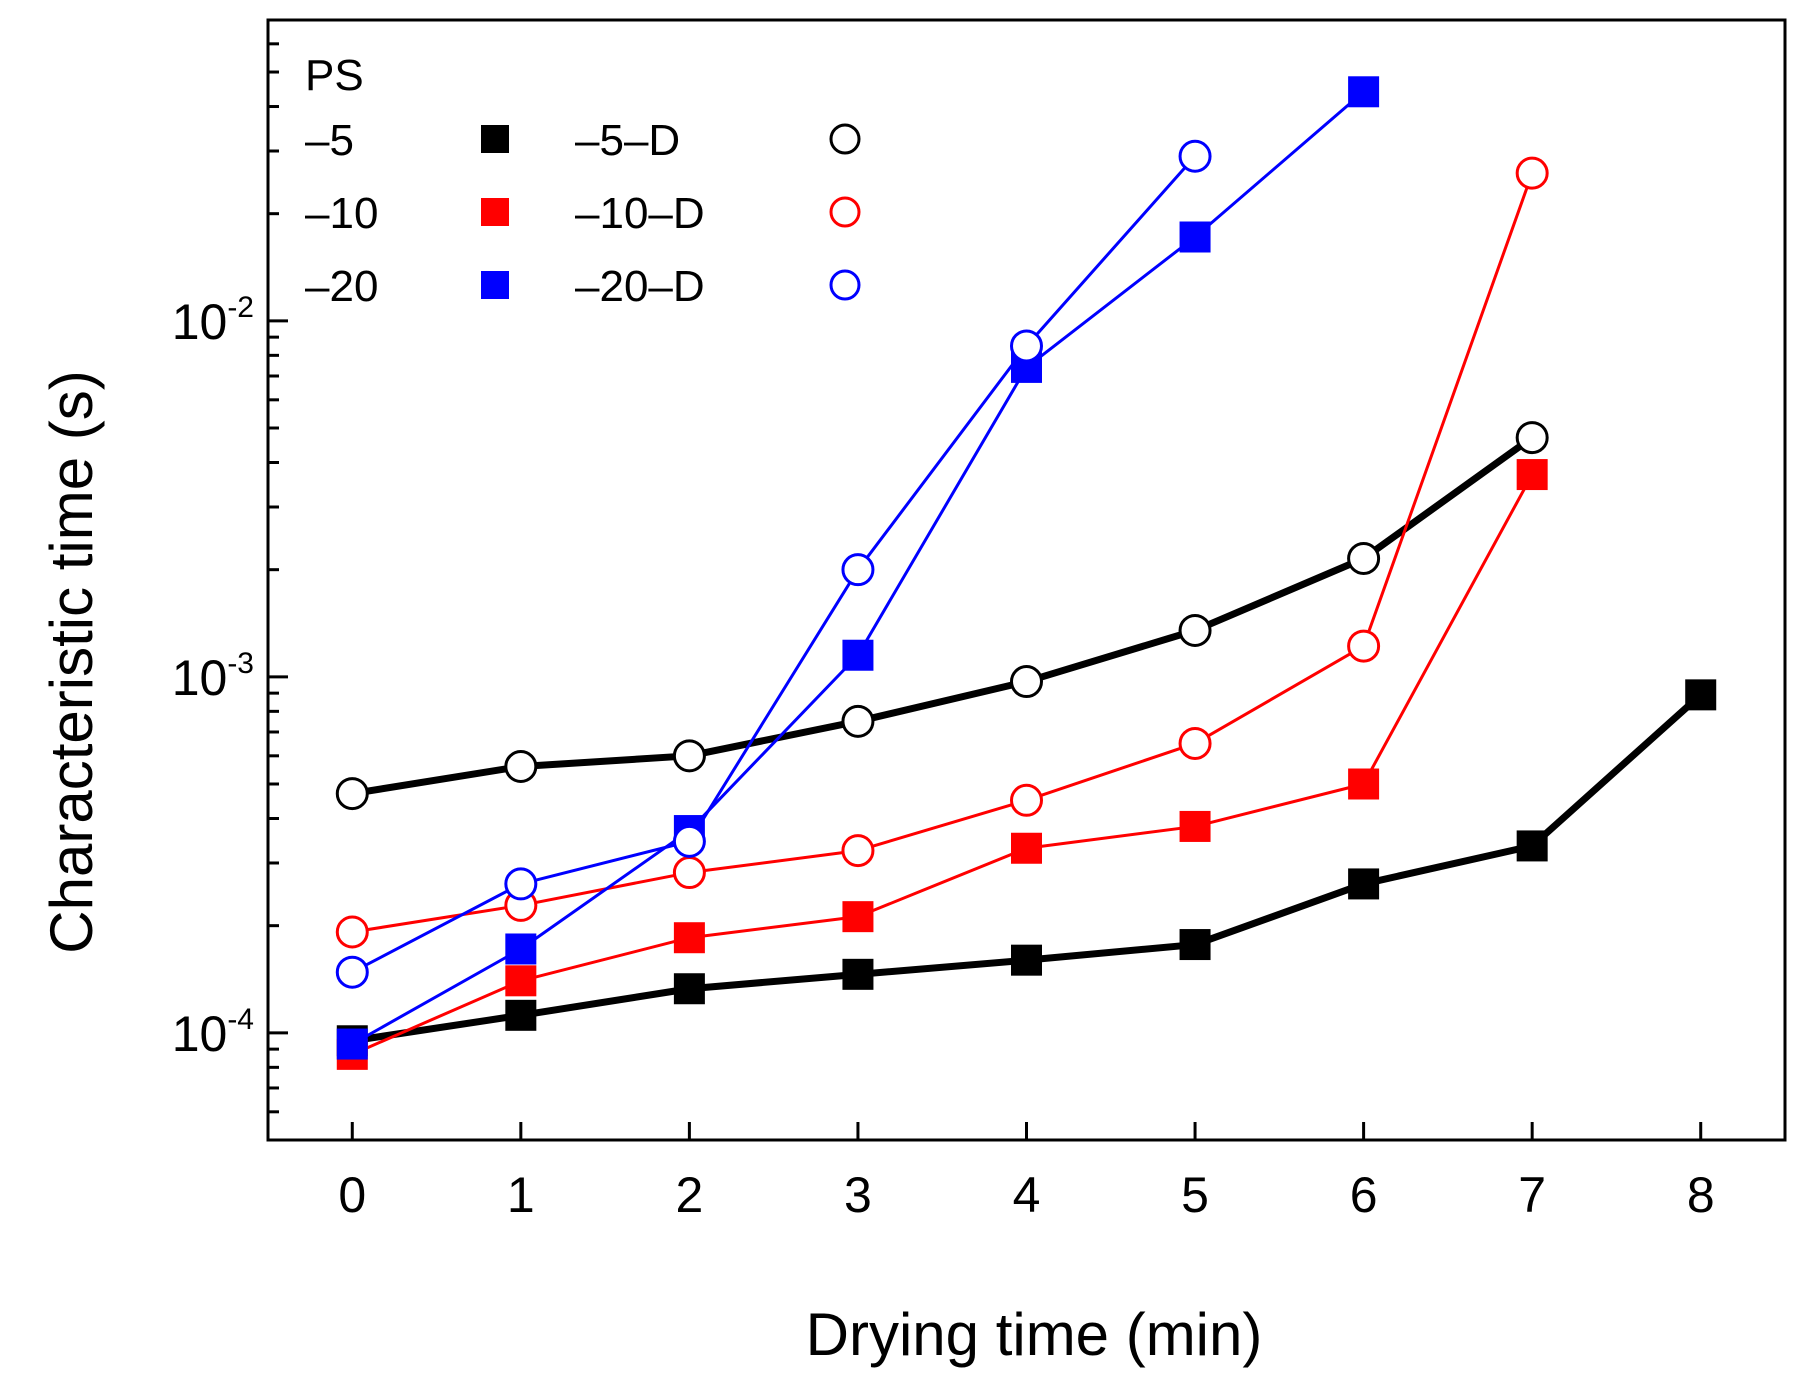 The height and width of the screenshot is (1384, 1813). What do you see at coordinates (71, 661) in the screenshot?
I see `y-axis-title: Characteristic time (s)` at bounding box center [71, 661].